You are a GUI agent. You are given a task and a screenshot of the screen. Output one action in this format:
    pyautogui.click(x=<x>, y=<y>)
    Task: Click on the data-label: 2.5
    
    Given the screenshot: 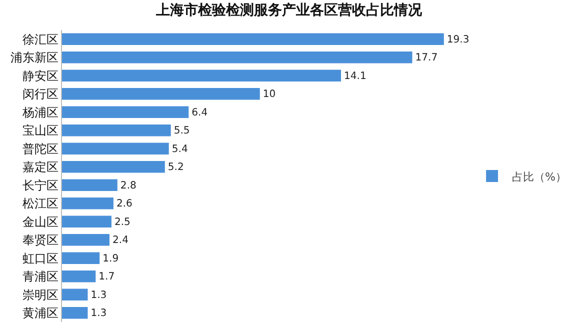 What is the action you would take?
    pyautogui.click(x=122, y=222)
    